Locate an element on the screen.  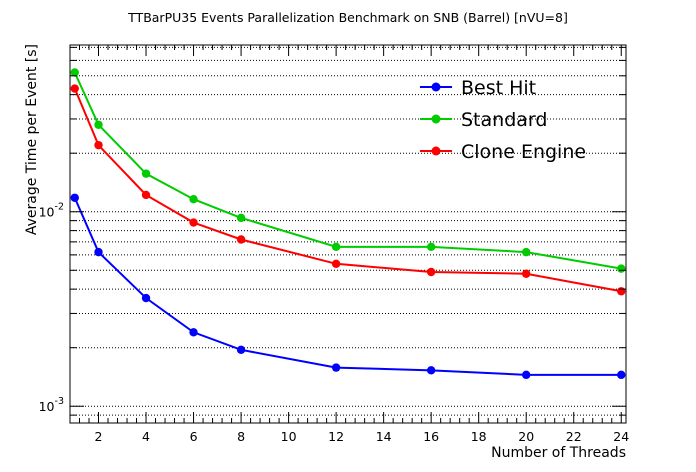
legend-label: Standard is located at coordinates (504, 120).